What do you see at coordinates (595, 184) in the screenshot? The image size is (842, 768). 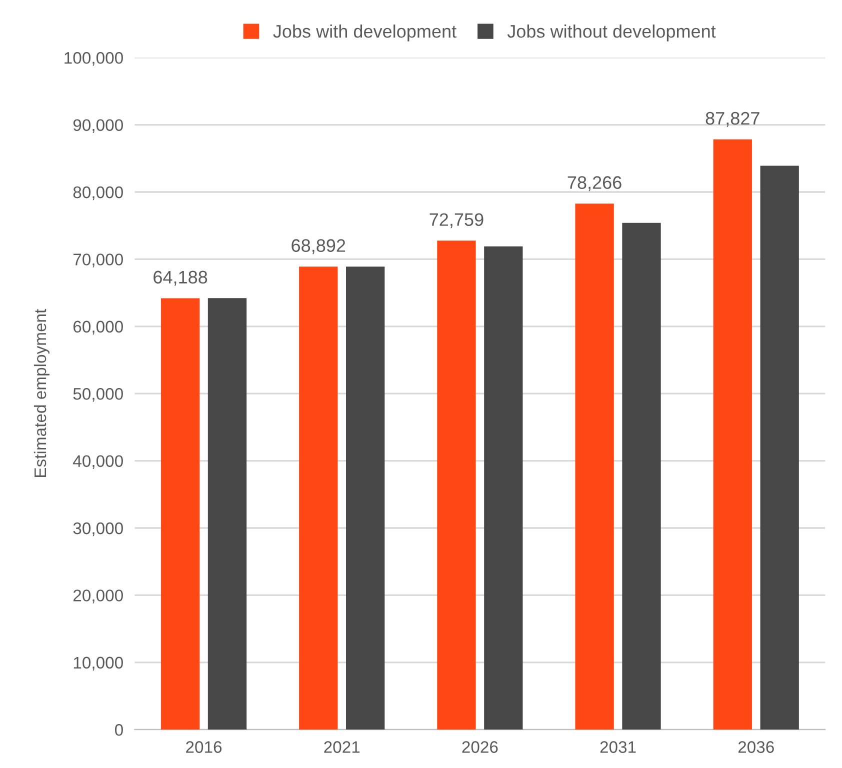 I see `data-label: 78,266` at bounding box center [595, 184].